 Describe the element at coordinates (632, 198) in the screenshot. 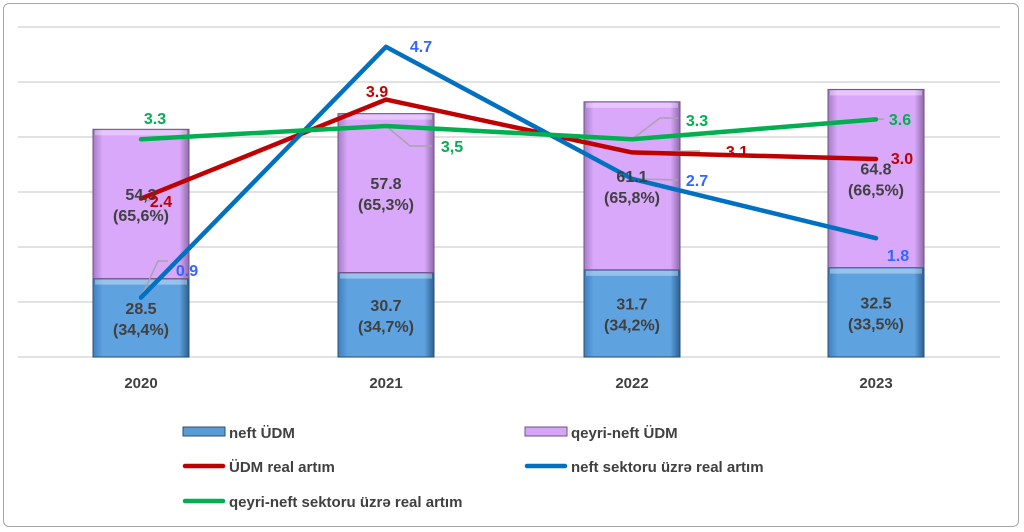

I see `bar-data-label: (65,8%)` at that location.